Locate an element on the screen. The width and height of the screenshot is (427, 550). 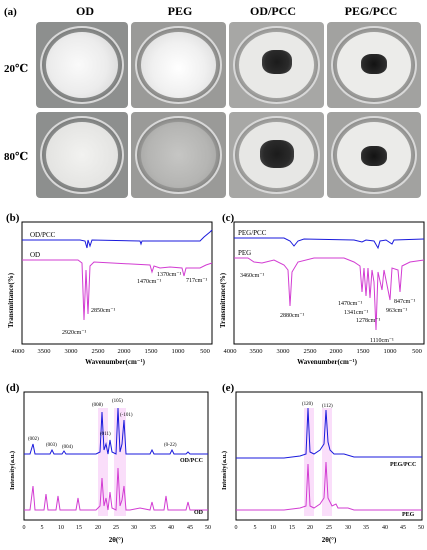
xrd-d-peak-105: (105) is located at coordinates (117, 401).